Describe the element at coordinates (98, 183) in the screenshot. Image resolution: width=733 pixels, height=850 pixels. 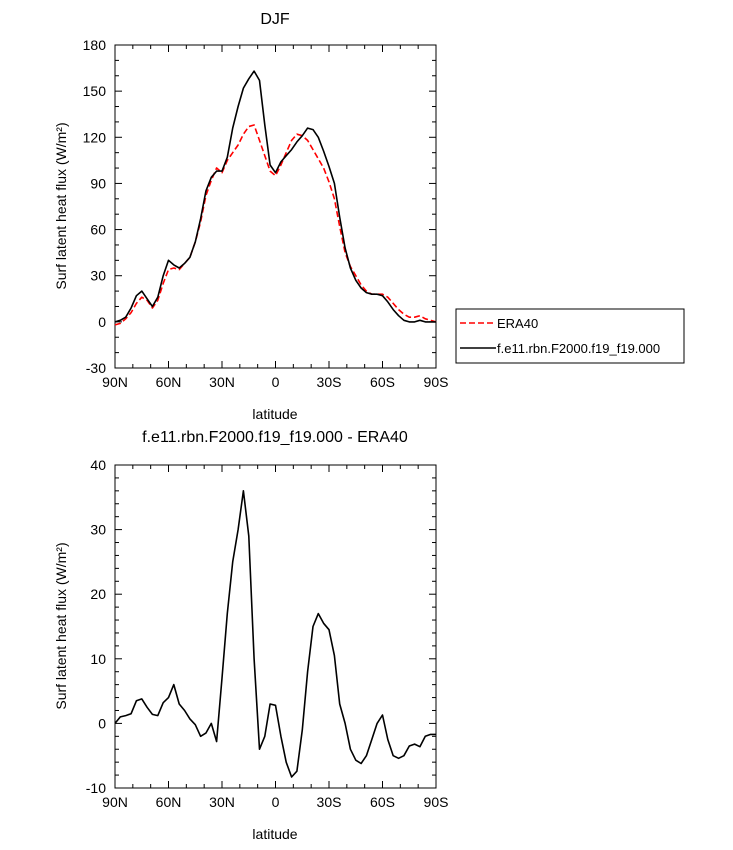
I see `y-tick-label: 90` at that location.